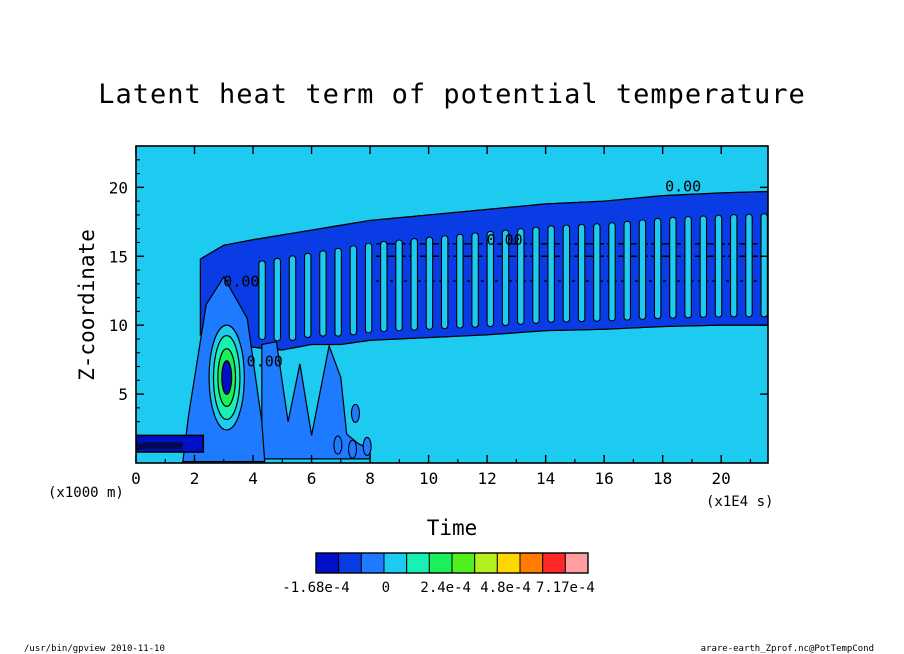 This screenshot has width=904, height=654. What do you see at coordinates (253, 478) in the screenshot?
I see `x-tick-label: 4` at bounding box center [253, 478].